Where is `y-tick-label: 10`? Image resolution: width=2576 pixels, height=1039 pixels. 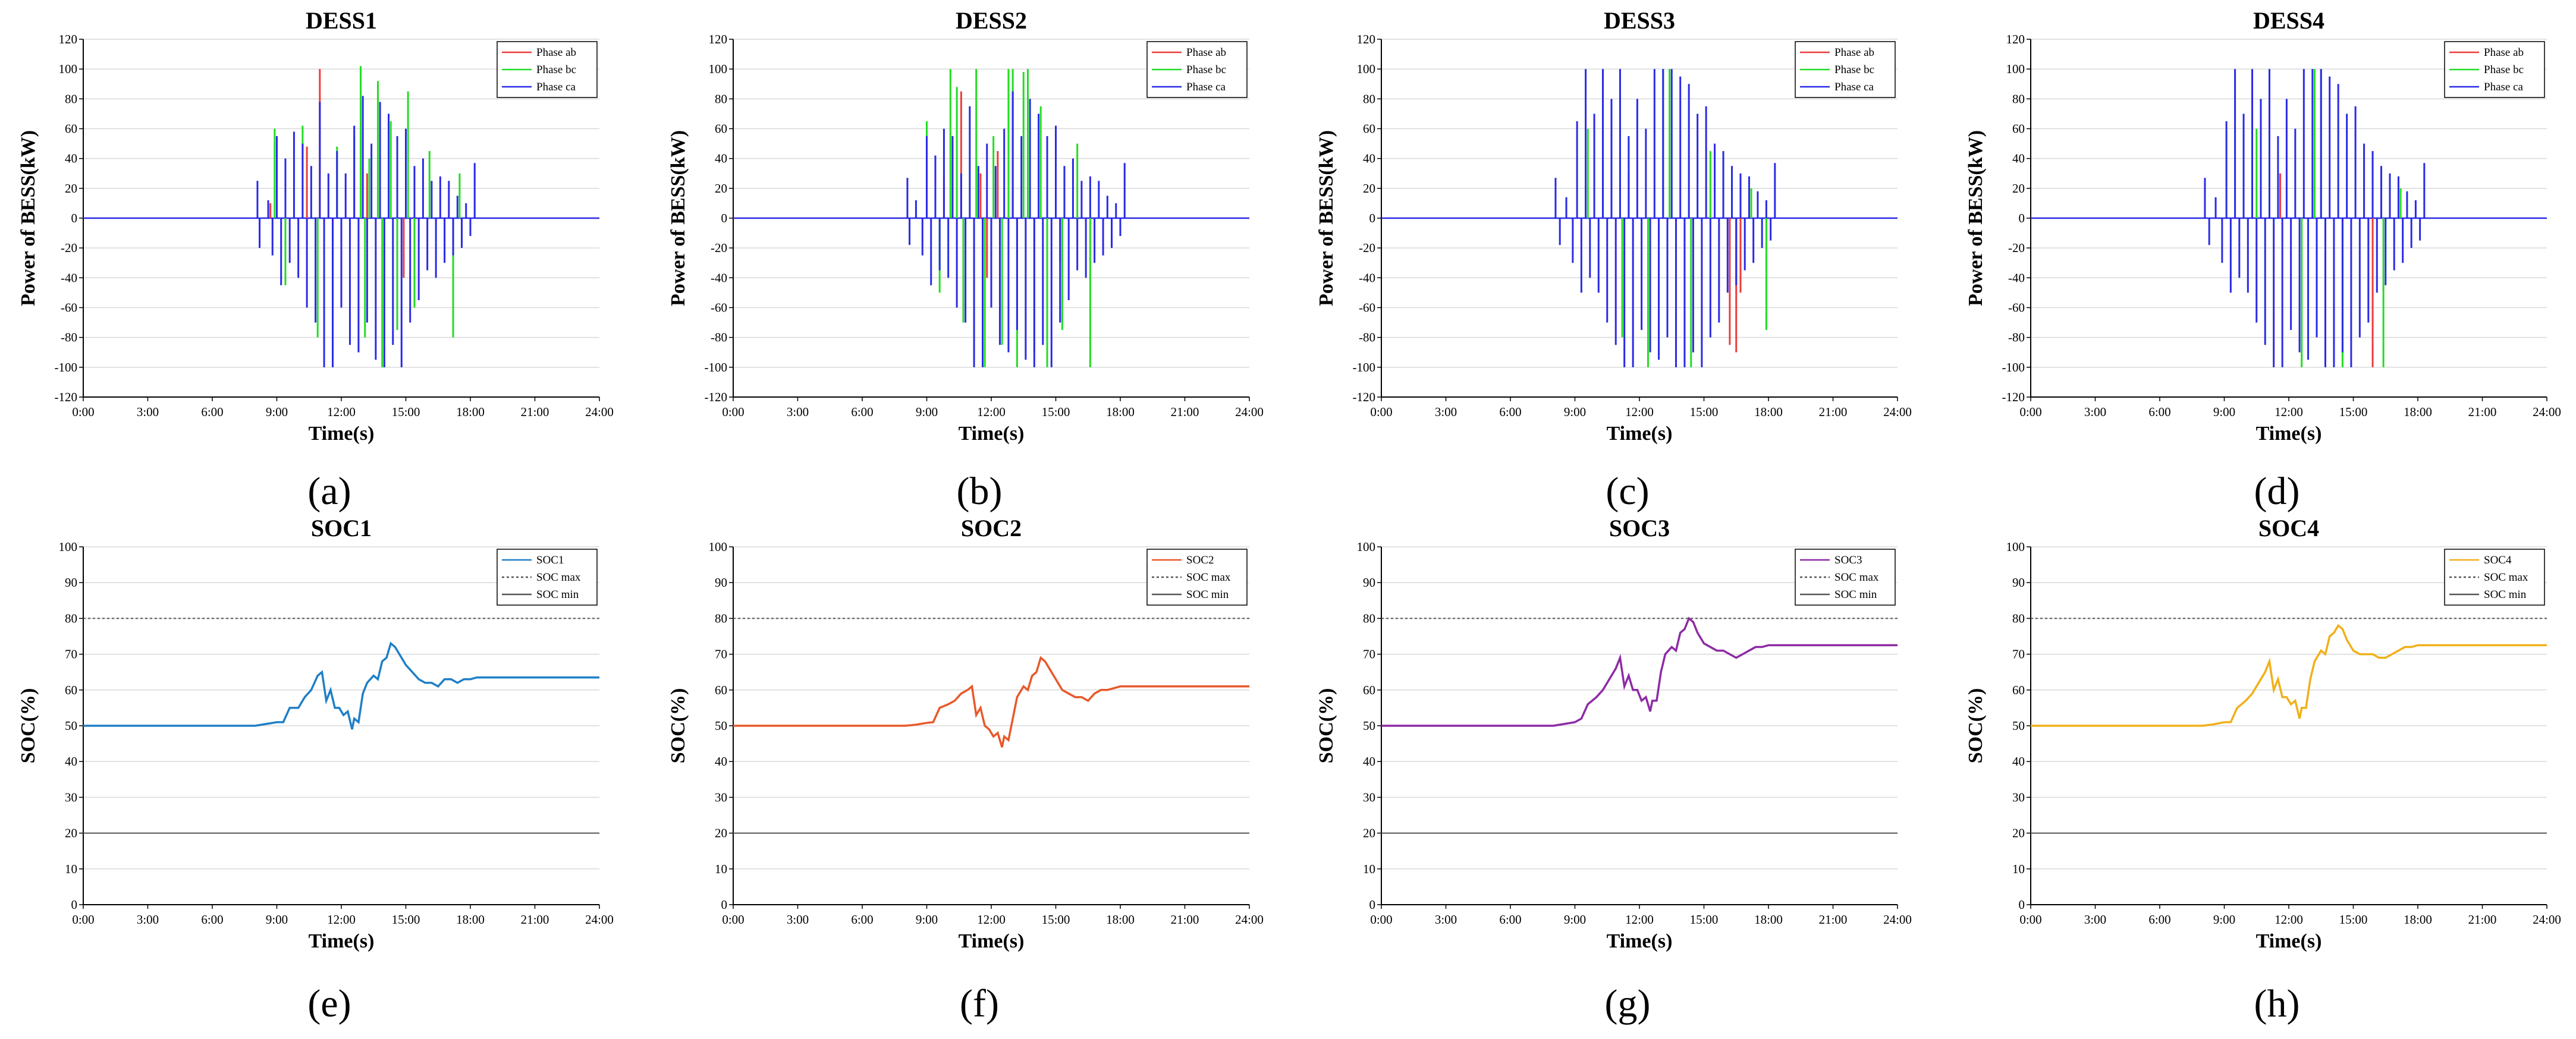
y-tick-label: 10 is located at coordinates (2018, 869).